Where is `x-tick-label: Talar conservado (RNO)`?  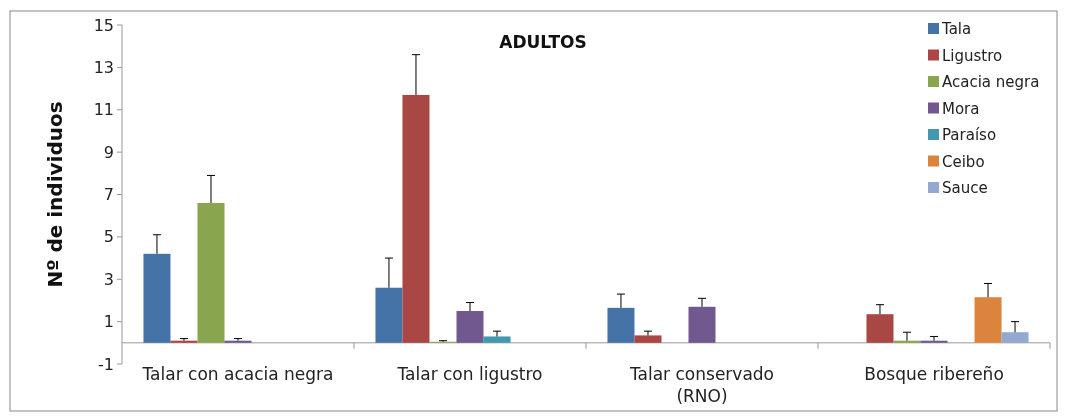 x-tick-label: Talar conservado (RNO) is located at coordinates (701, 385).